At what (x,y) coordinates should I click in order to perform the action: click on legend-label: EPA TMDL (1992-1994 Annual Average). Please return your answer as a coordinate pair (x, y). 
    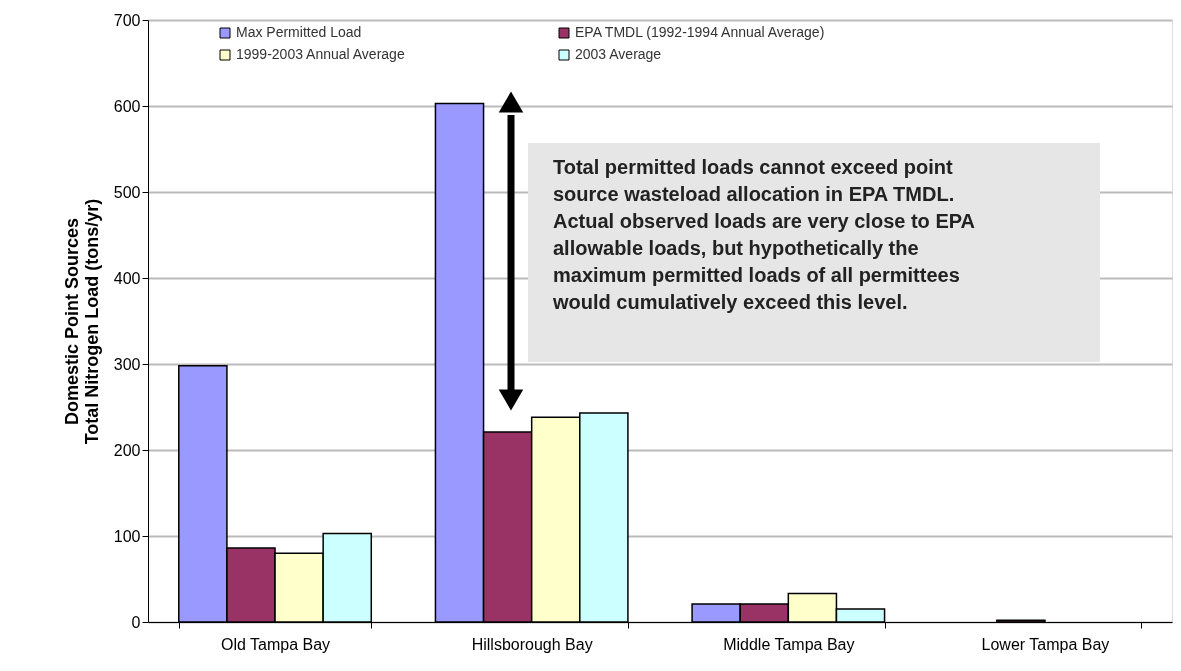
    Looking at the image, I should click on (700, 32).